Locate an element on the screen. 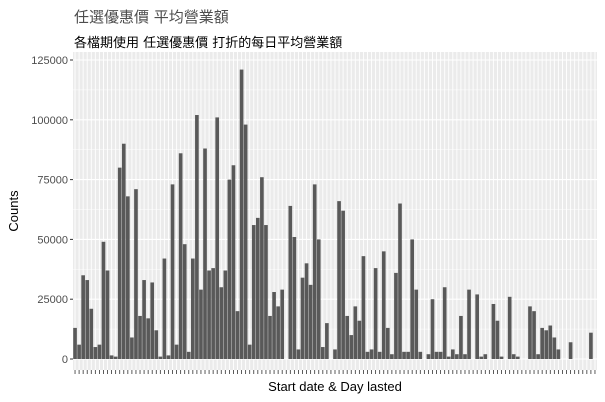  y-tick-label: 25000 is located at coordinates (52, 300).